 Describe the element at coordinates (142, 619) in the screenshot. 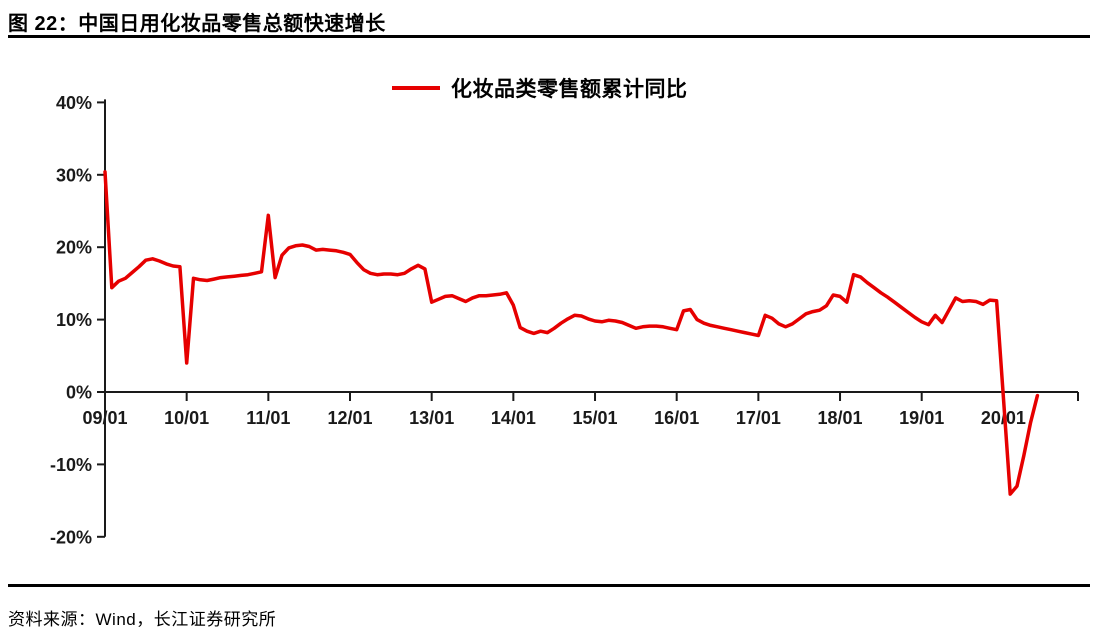

I see `source-note: 资料来源：Wind，长江证券研究所` at that location.